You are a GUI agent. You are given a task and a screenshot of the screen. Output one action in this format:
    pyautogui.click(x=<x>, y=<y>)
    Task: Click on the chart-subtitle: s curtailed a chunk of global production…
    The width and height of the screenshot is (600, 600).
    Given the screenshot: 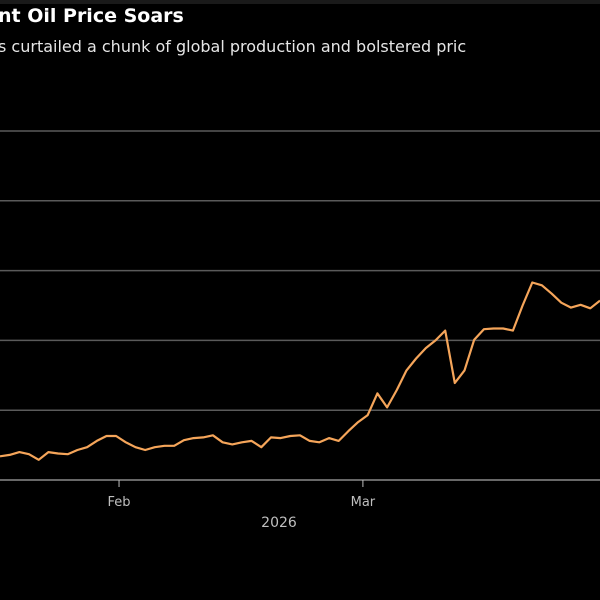 What is the action you would take?
    pyautogui.click(x=233, y=46)
    